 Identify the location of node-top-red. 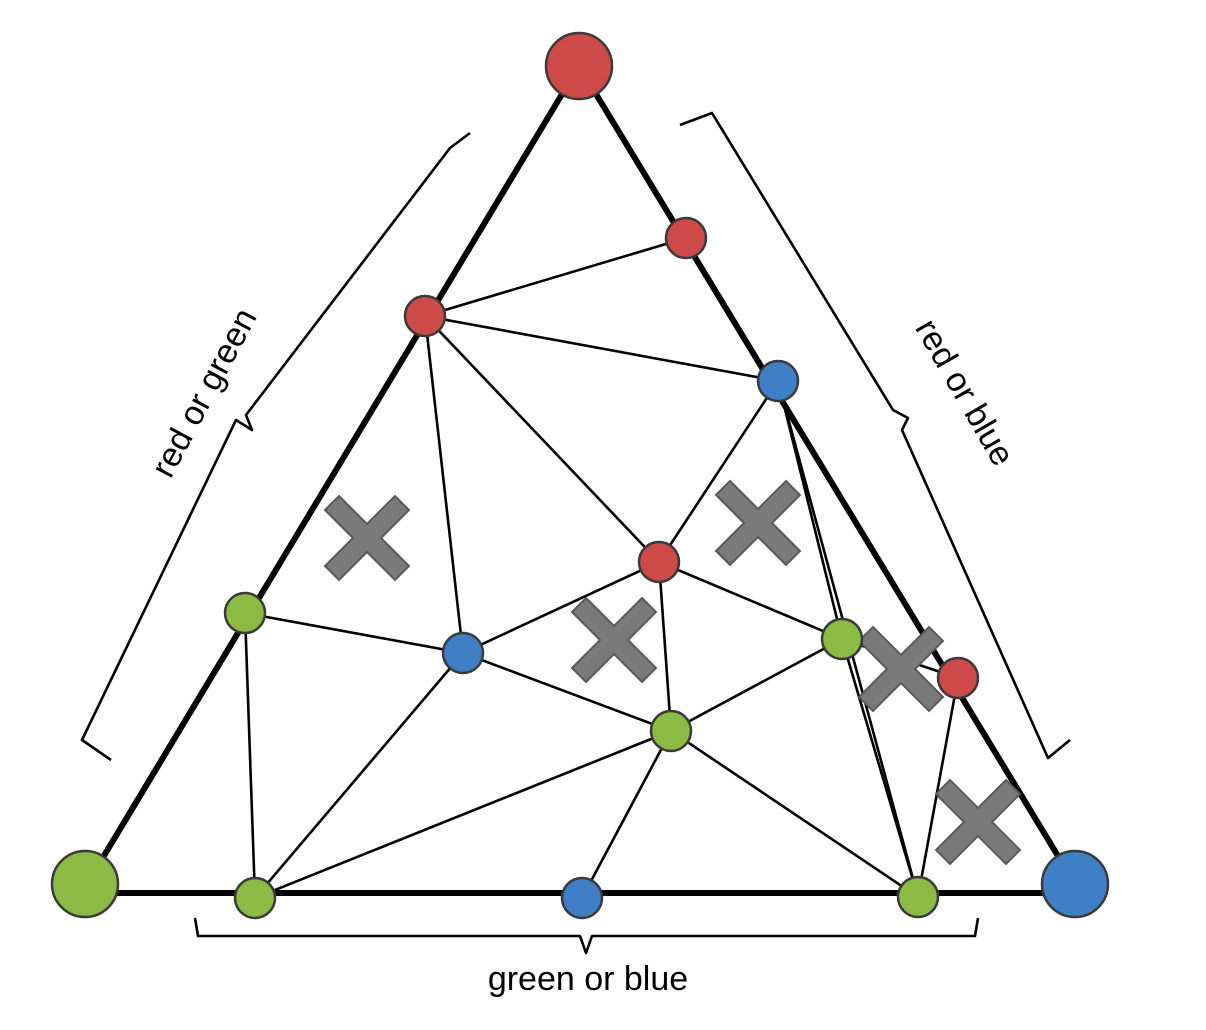
(579, 66).